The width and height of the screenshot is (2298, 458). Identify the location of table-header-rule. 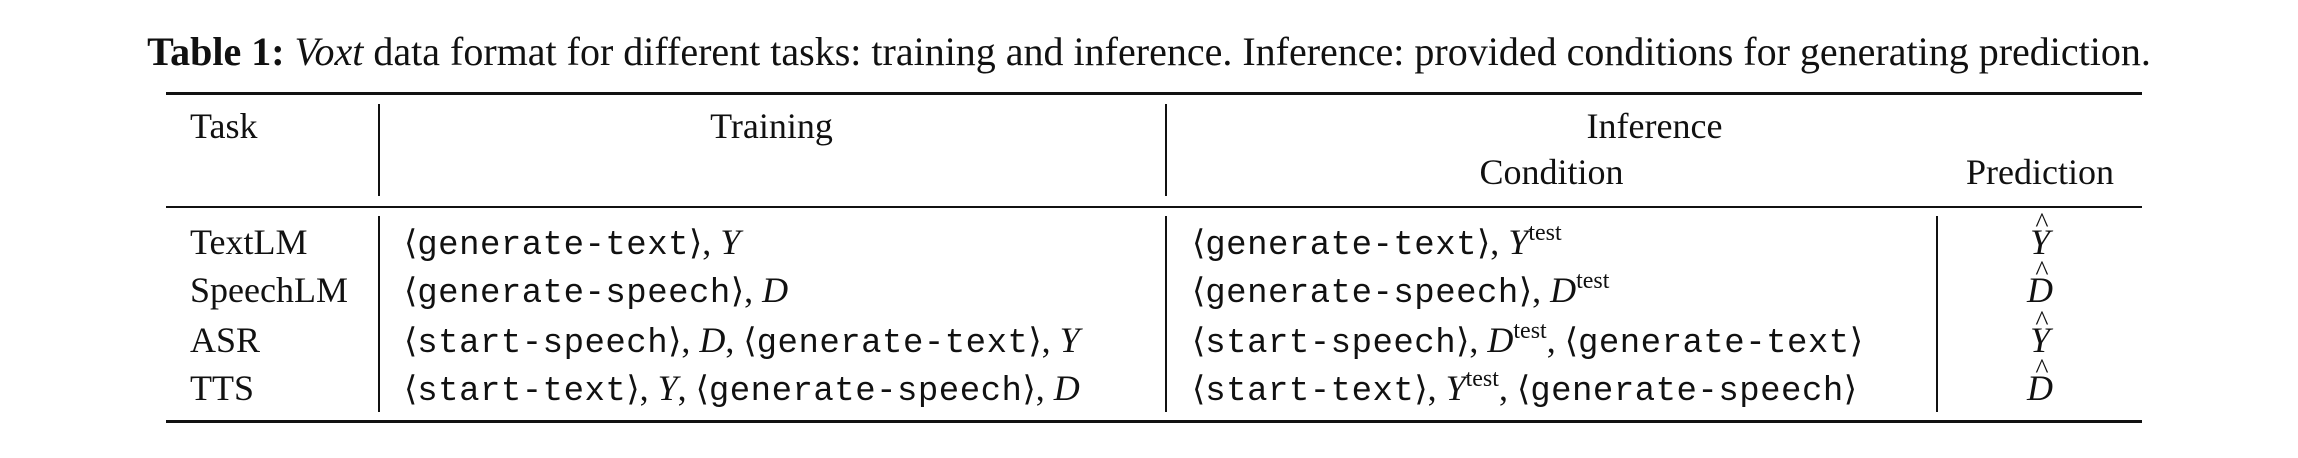
(1154, 207).